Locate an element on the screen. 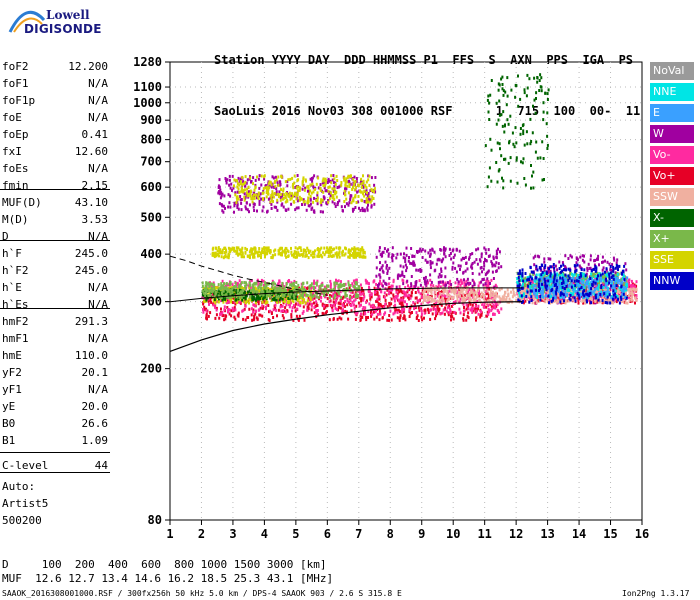 Image resolution: width=700 pixels, height=600 pixels. param-value: 20.0 is located at coordinates (95, 406).